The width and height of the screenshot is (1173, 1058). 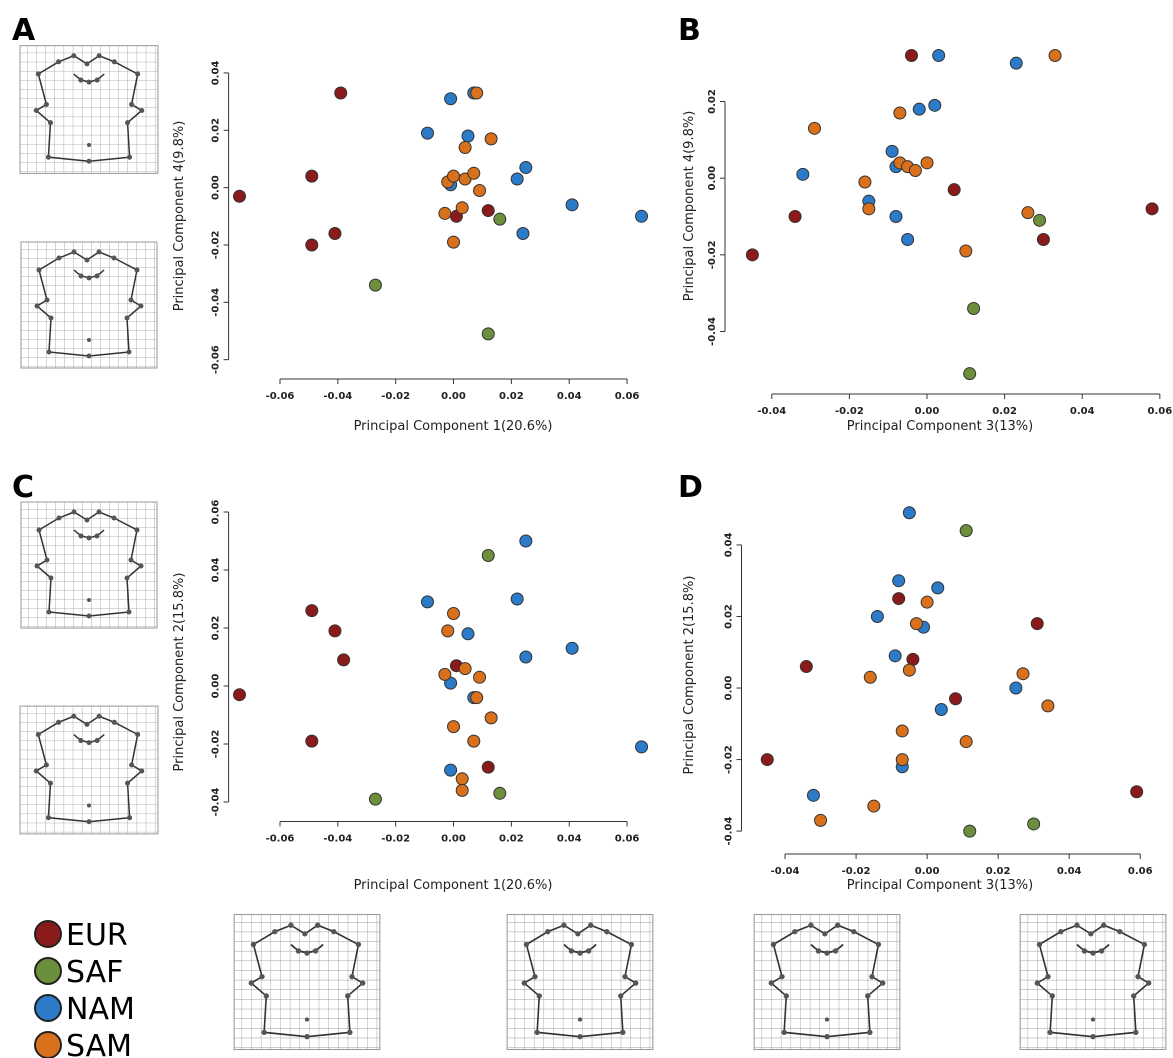 What do you see at coordinates (179, 672) in the screenshot?
I see `y-axis-title: Principal Component 2(15.8%)` at bounding box center [179, 672].